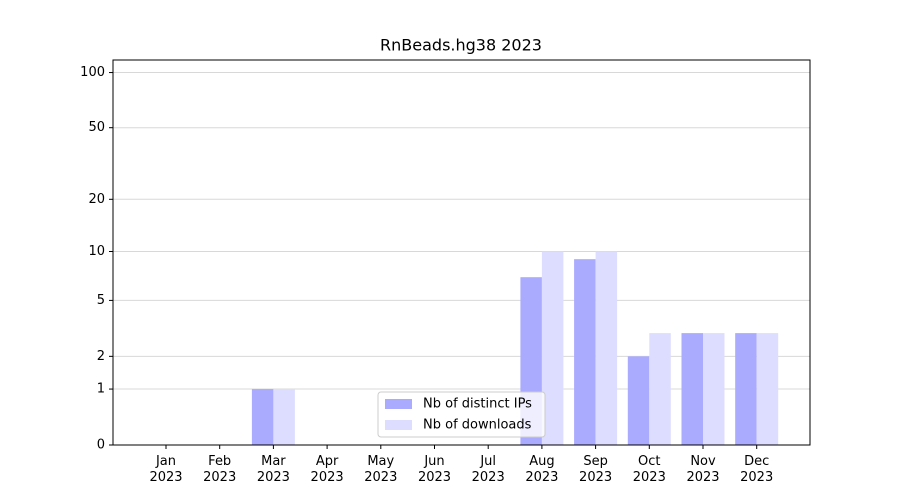  Describe the element at coordinates (488, 469) in the screenshot. I see `x-tick-label: Jul 2023` at that location.